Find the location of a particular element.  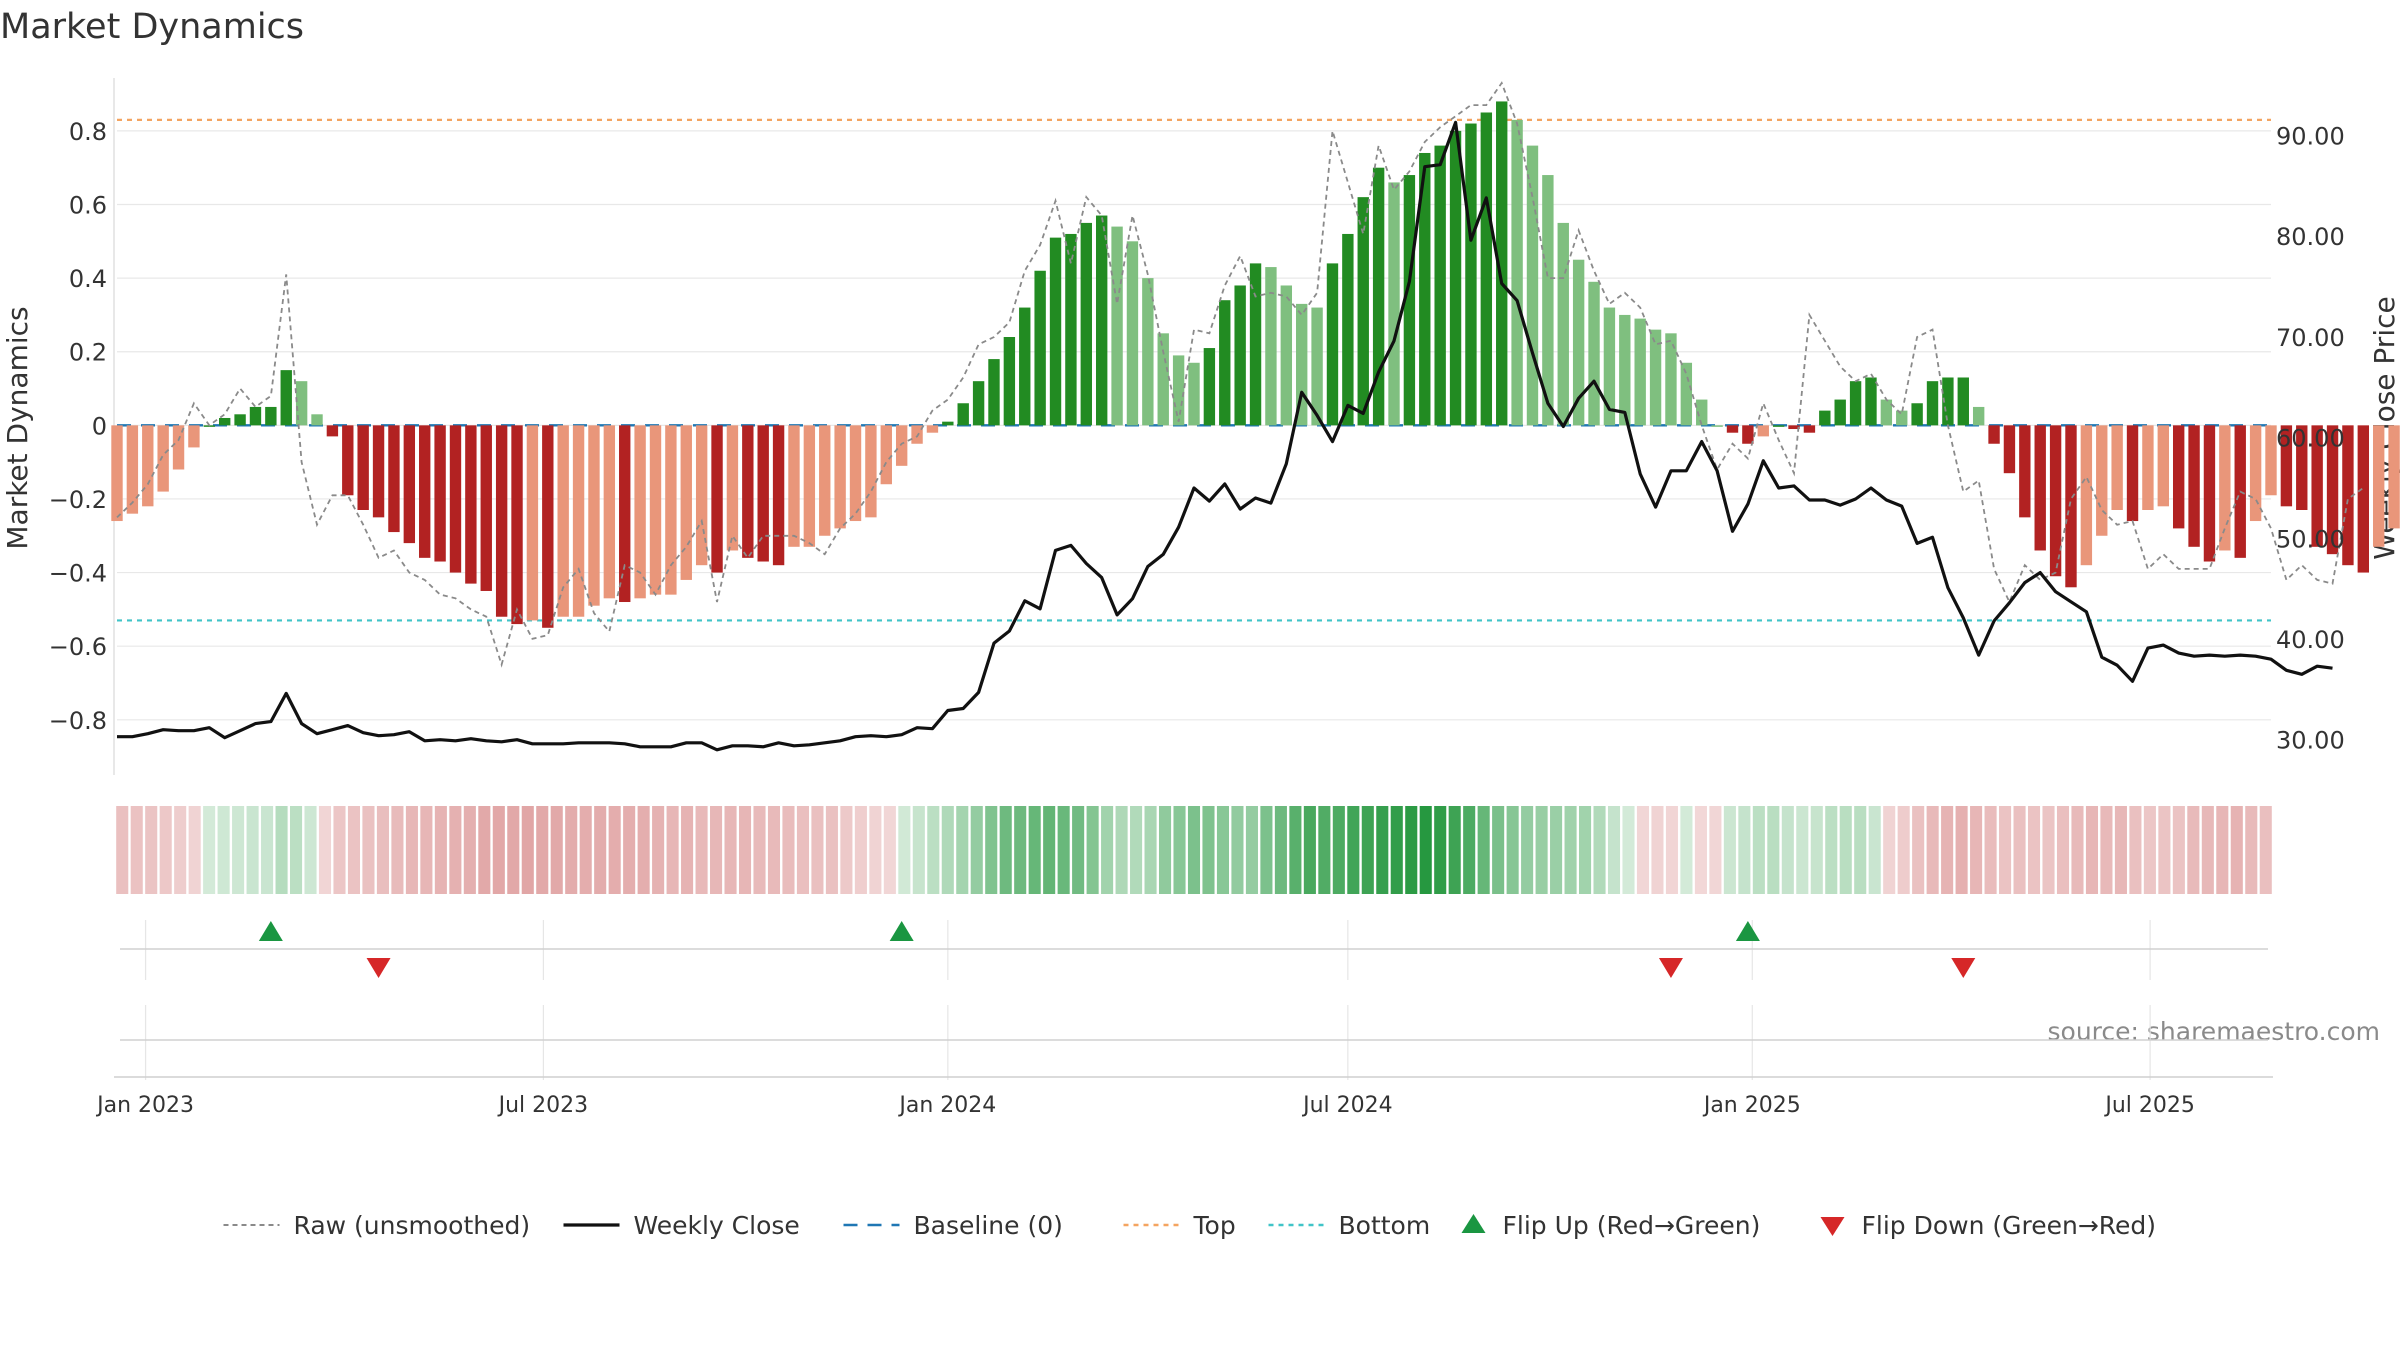

regime-strip is located at coordinates (1194, 850).